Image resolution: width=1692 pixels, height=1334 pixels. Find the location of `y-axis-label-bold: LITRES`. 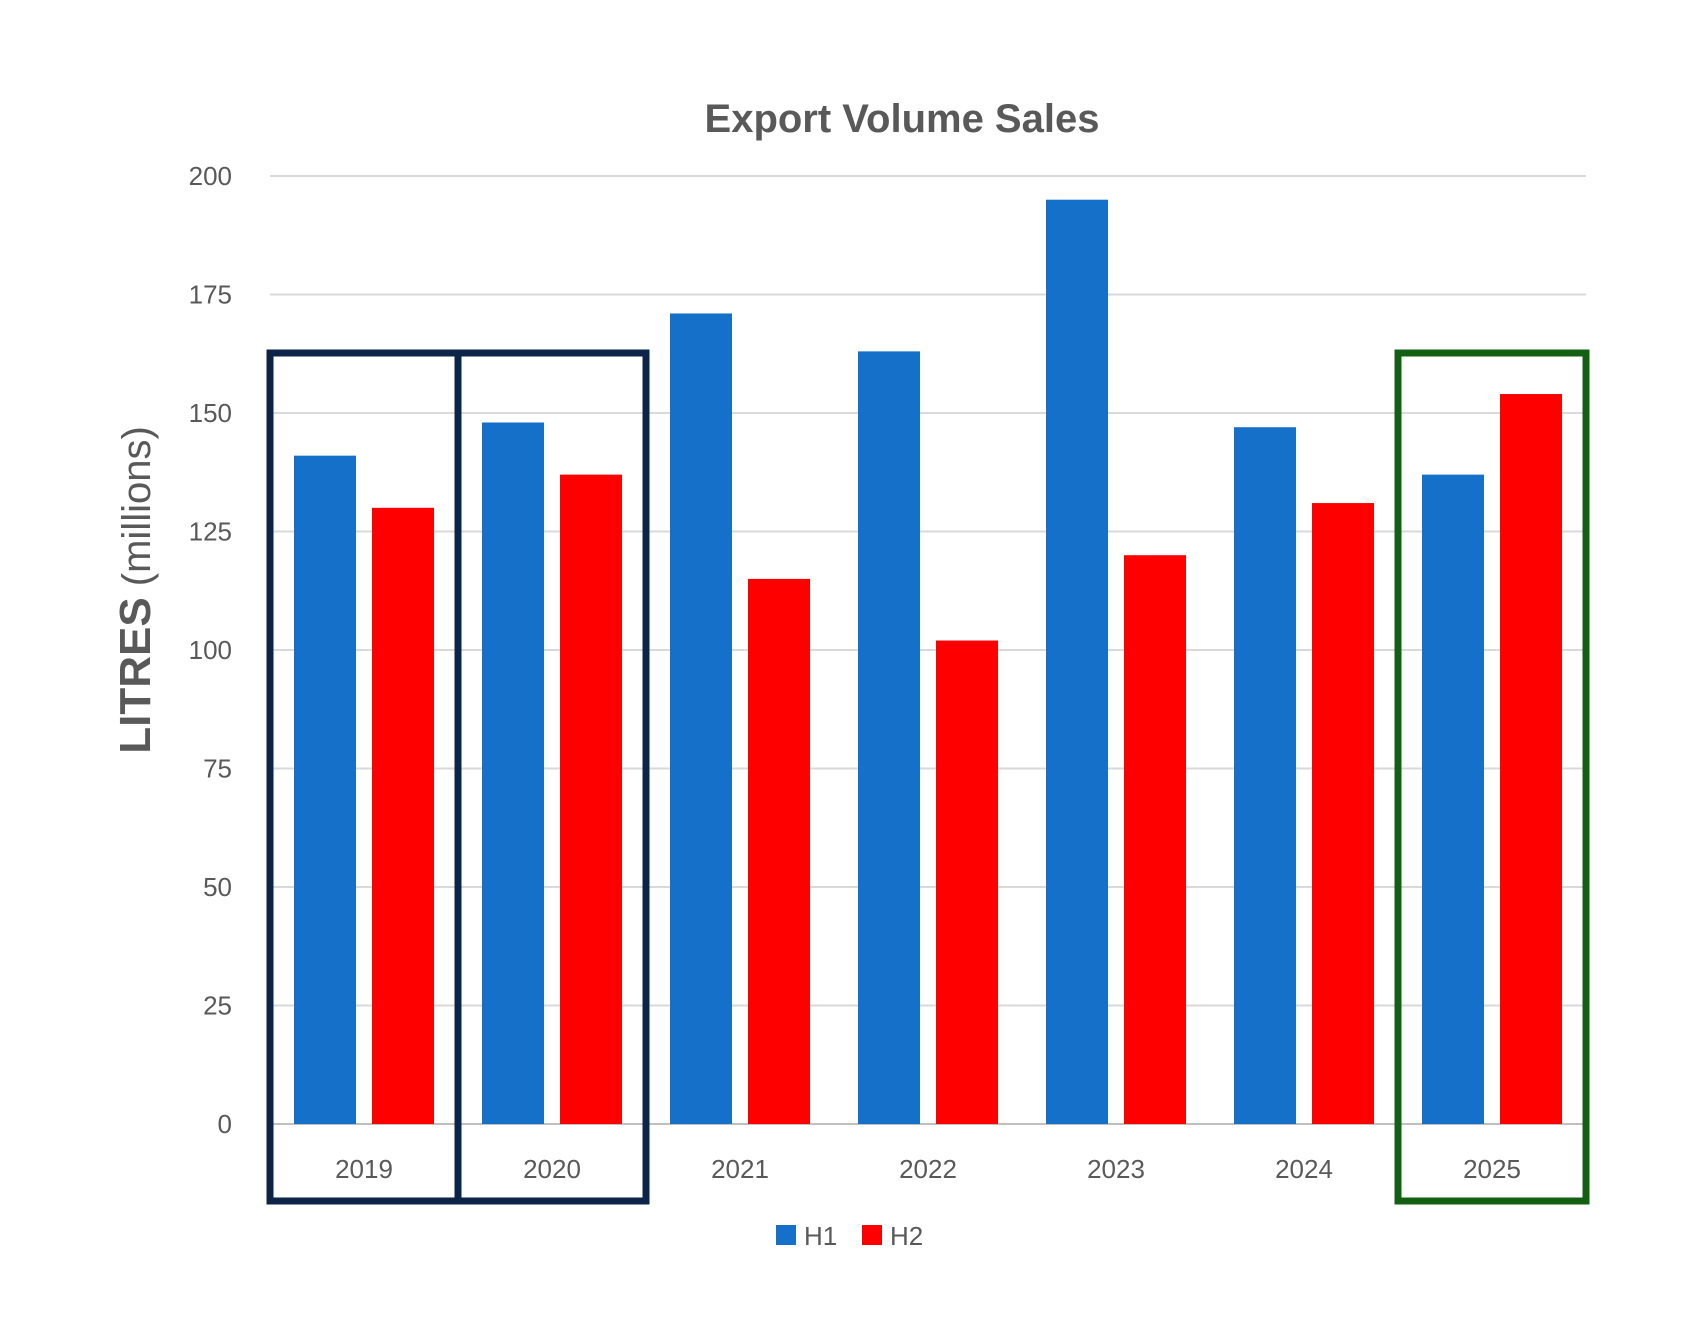

y-axis-label-bold: LITRES is located at coordinates (135, 675).